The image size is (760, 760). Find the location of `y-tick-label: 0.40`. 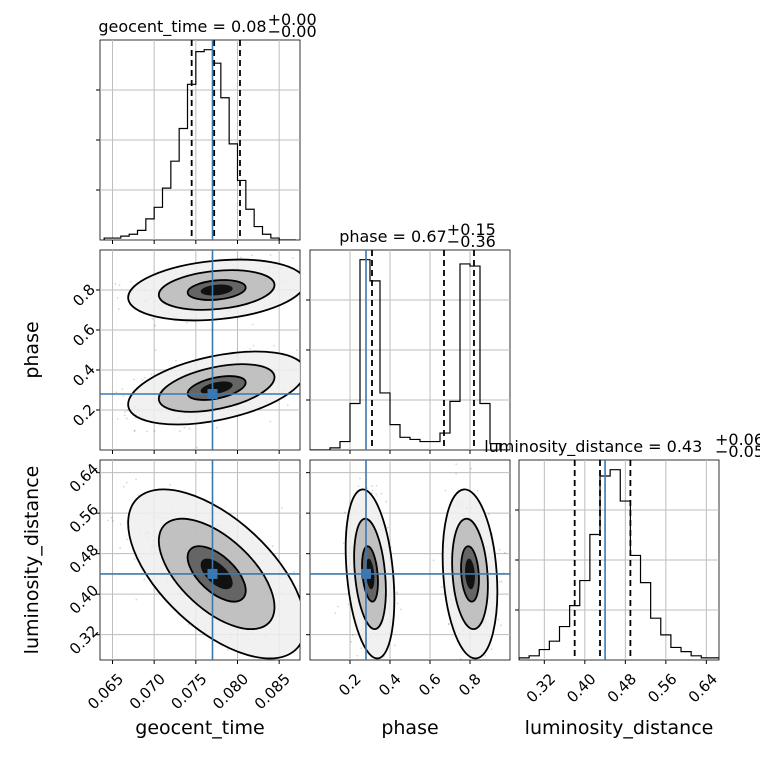

y-tick-label: 0.40 is located at coordinates (84, 599).